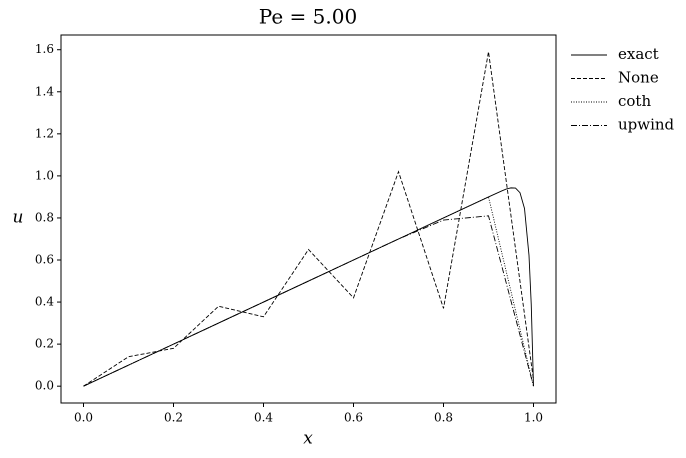  I want to click on y-tick-label: 0.8, so click(44, 217).